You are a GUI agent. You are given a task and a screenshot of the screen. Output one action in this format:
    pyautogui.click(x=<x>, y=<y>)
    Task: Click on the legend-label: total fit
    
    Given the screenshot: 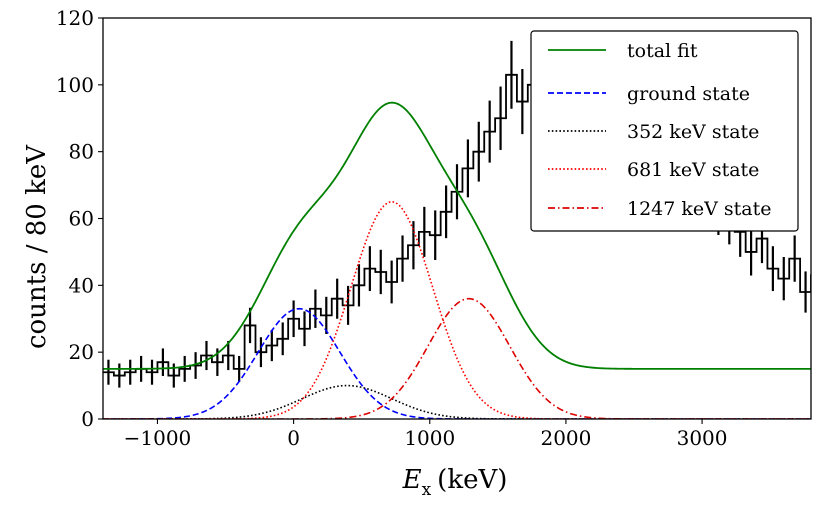 What is the action you would take?
    pyautogui.click(x=662, y=51)
    